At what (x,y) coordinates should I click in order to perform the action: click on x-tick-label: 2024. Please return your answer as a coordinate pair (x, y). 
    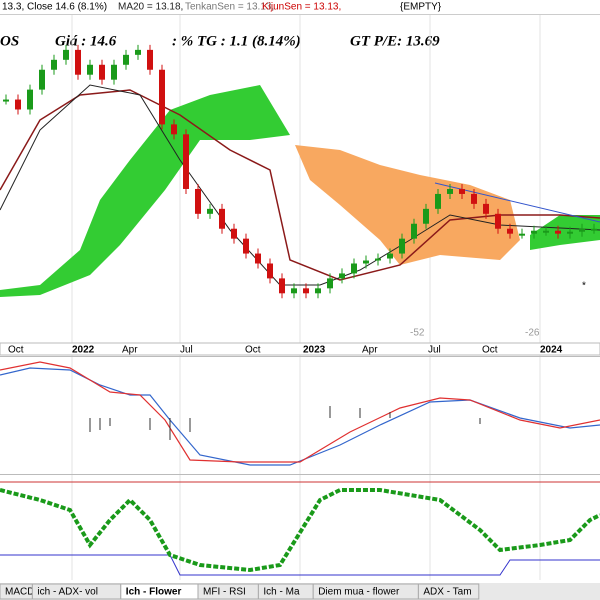
    Looking at the image, I should click on (551, 350).